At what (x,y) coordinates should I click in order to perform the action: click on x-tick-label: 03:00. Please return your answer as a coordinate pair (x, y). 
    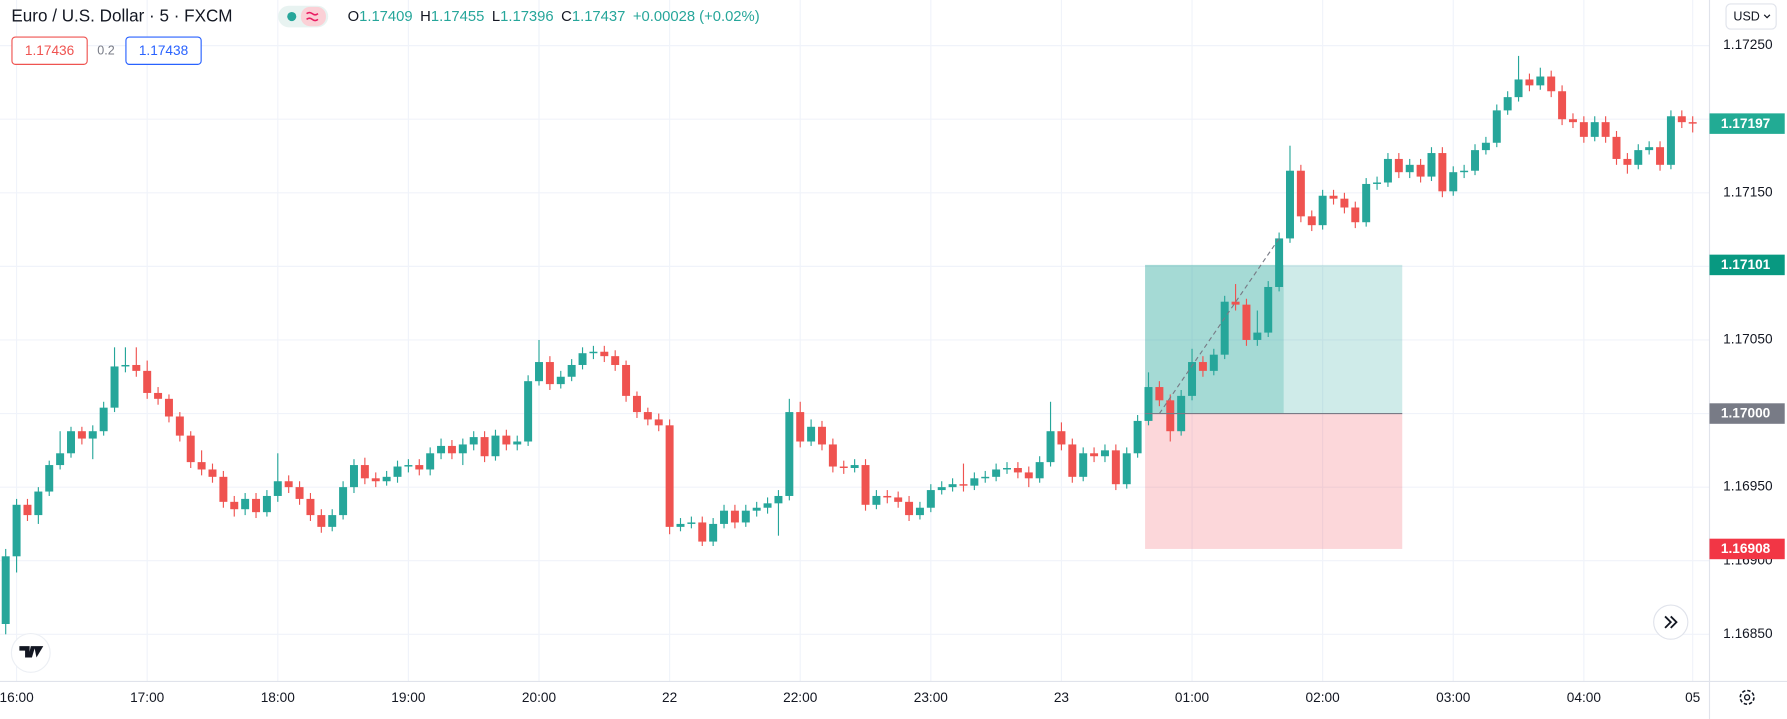
    Looking at the image, I should click on (1453, 697).